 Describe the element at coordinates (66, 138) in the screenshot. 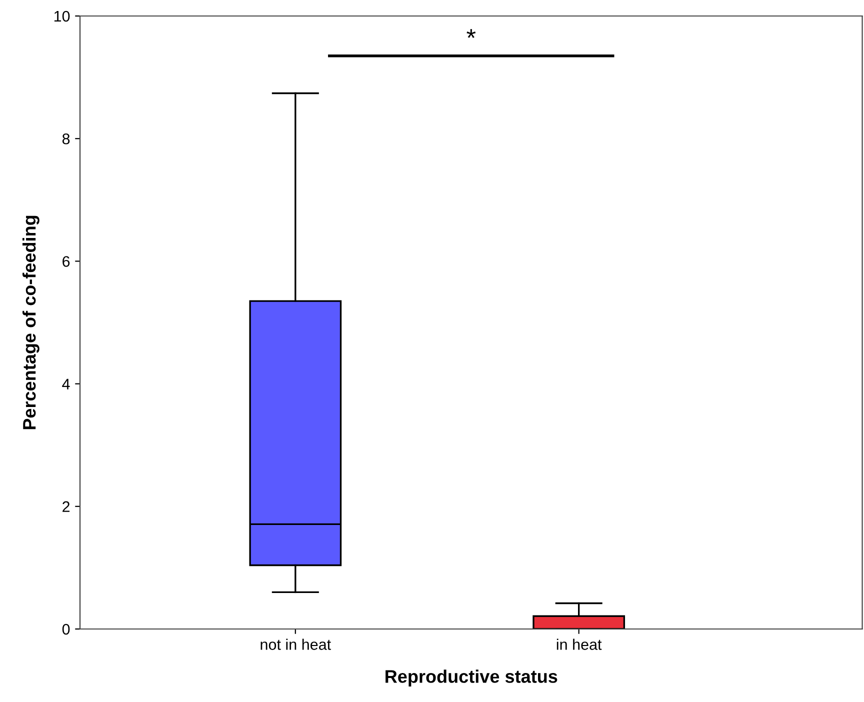

I see `y-tick-label: 8` at that location.